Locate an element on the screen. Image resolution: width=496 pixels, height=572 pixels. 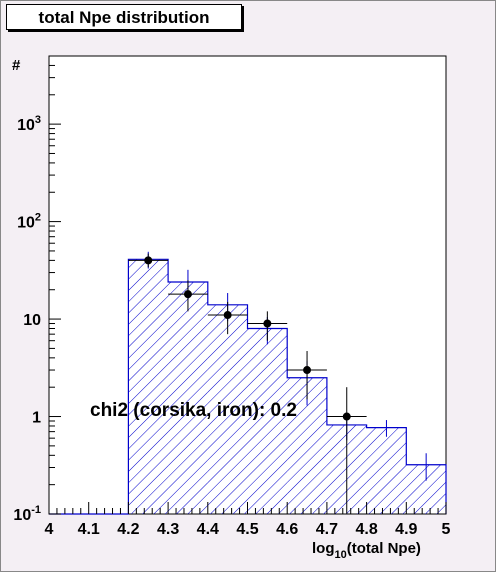
y-tick-label: 1 is located at coordinates (36, 418).